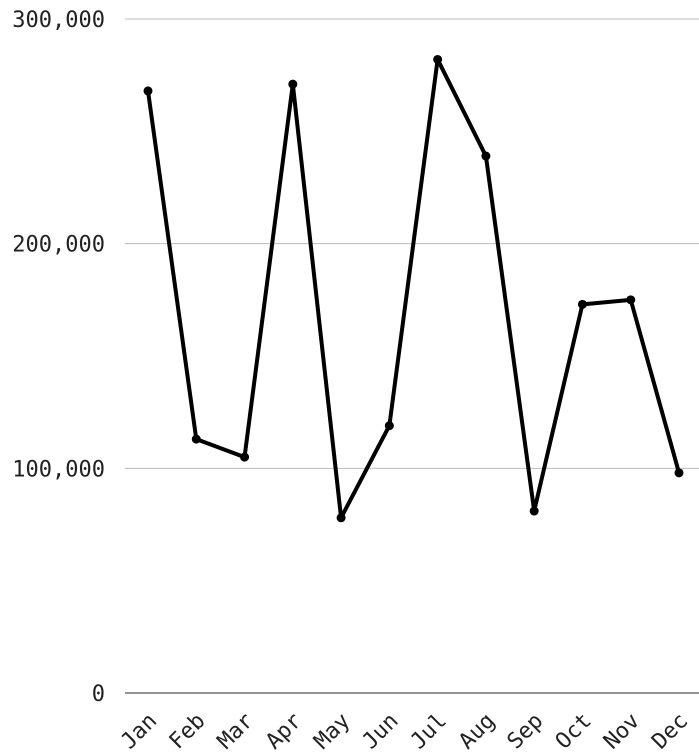  I want to click on x-axis-tick-labels: Jan Feb Mar Apr May Jun Jul Aug Sep Oct Nov Dec, so click(404, 732).